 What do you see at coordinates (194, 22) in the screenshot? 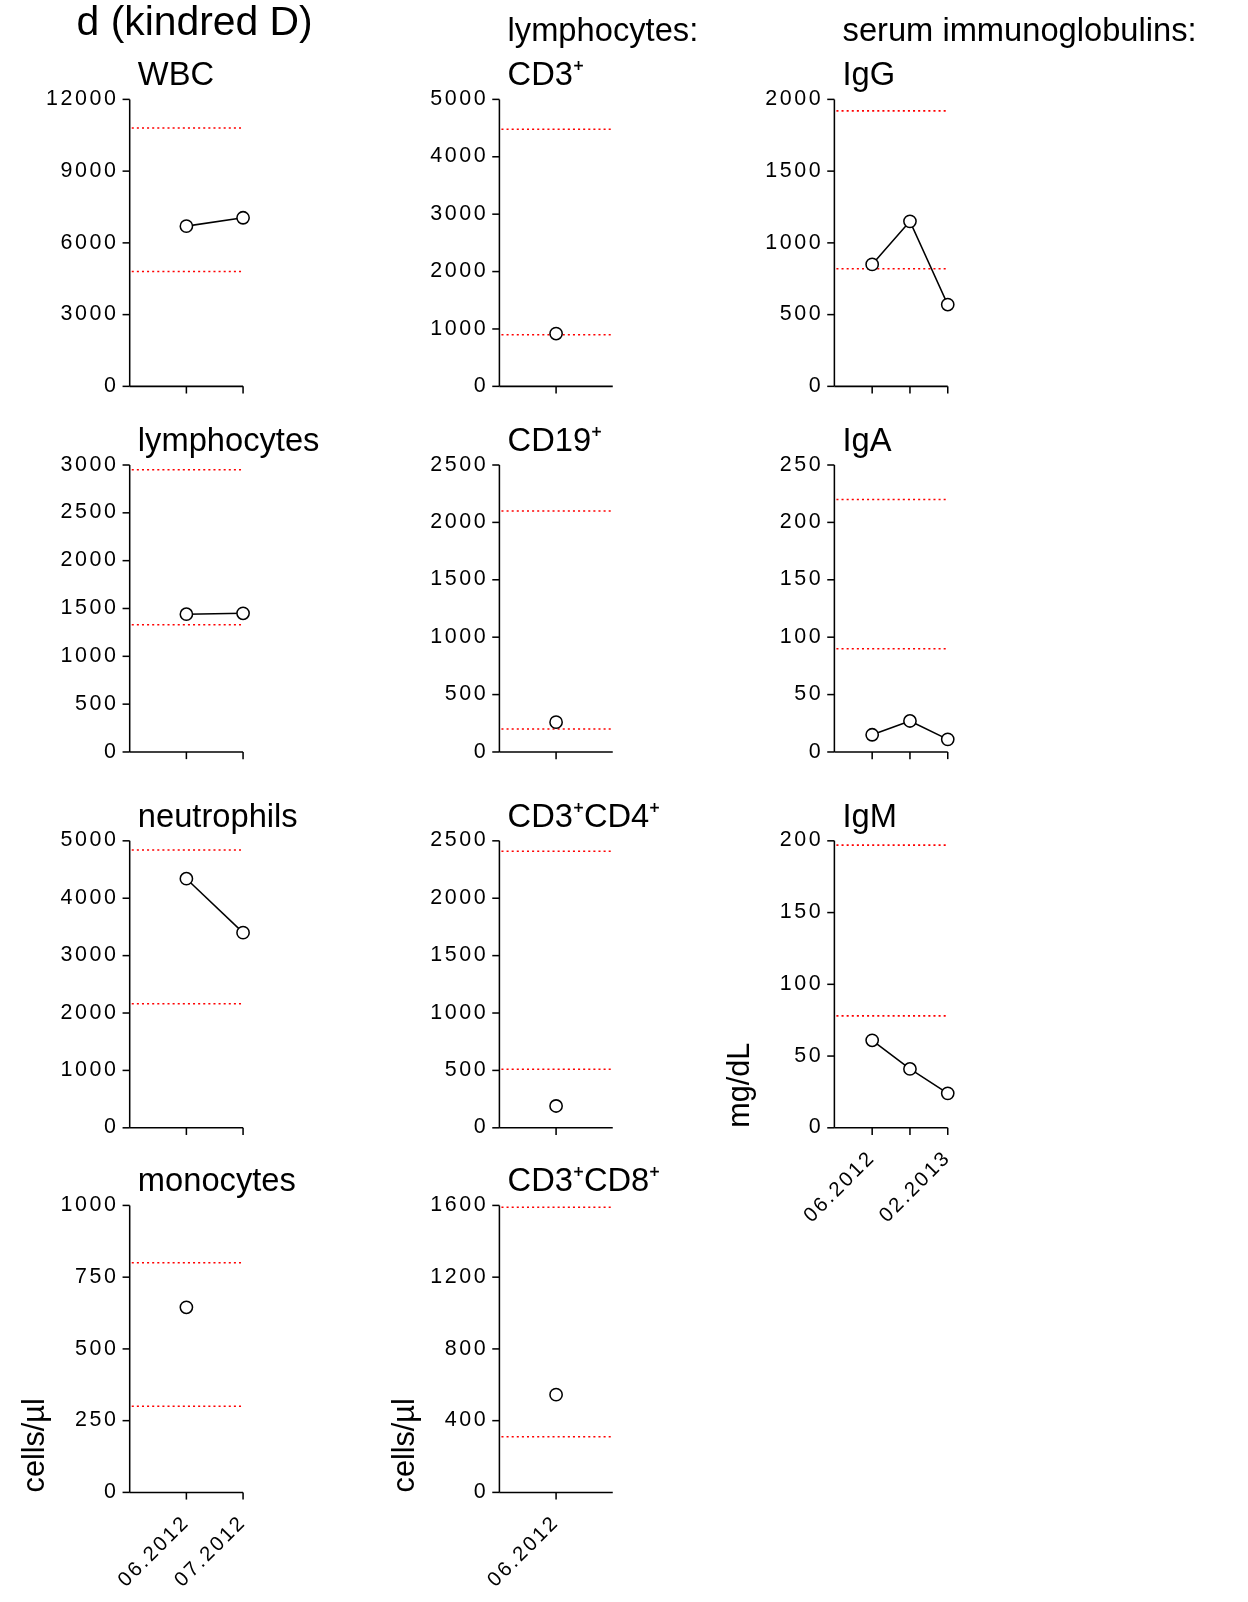
I see `text: d (kindred D)` at bounding box center [194, 22].